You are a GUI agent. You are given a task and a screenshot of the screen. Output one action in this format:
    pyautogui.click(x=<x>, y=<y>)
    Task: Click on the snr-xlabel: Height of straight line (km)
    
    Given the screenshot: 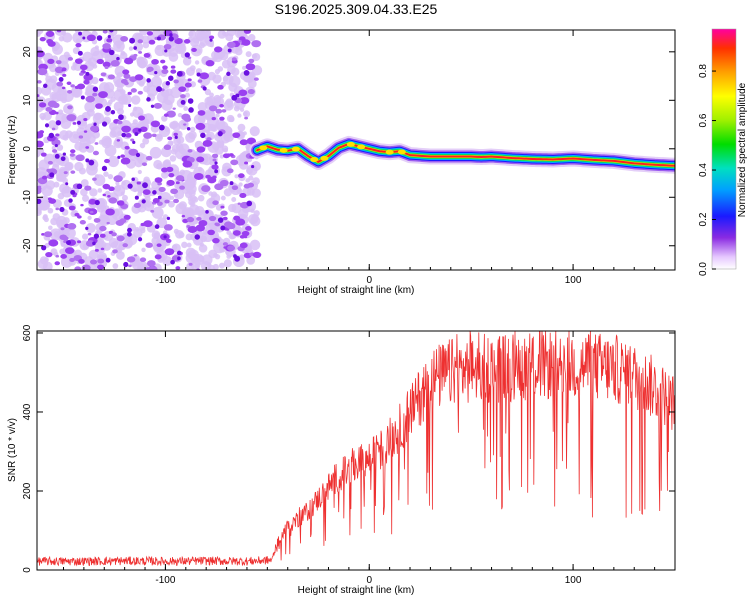 What is the action you would take?
    pyautogui.click(x=356, y=590)
    